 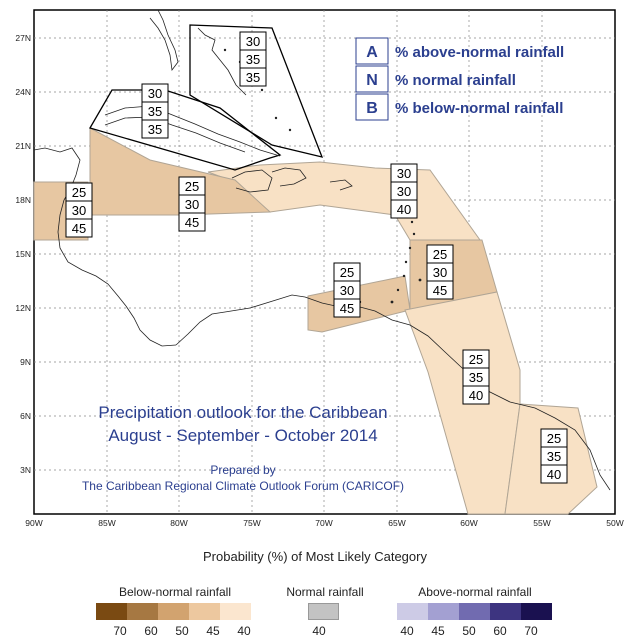 I want to click on key-text-normal: % normal rainfall, so click(x=455, y=80).